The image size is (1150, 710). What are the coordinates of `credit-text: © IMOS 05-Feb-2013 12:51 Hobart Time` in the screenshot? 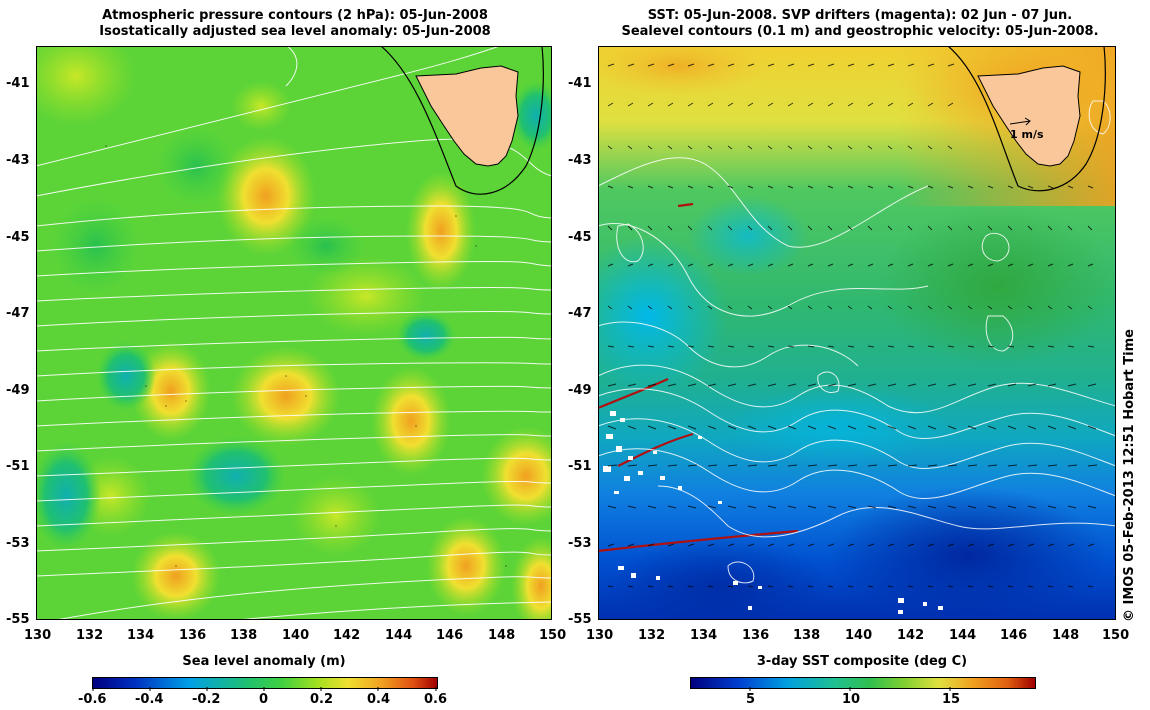 It's located at (1129, 475).